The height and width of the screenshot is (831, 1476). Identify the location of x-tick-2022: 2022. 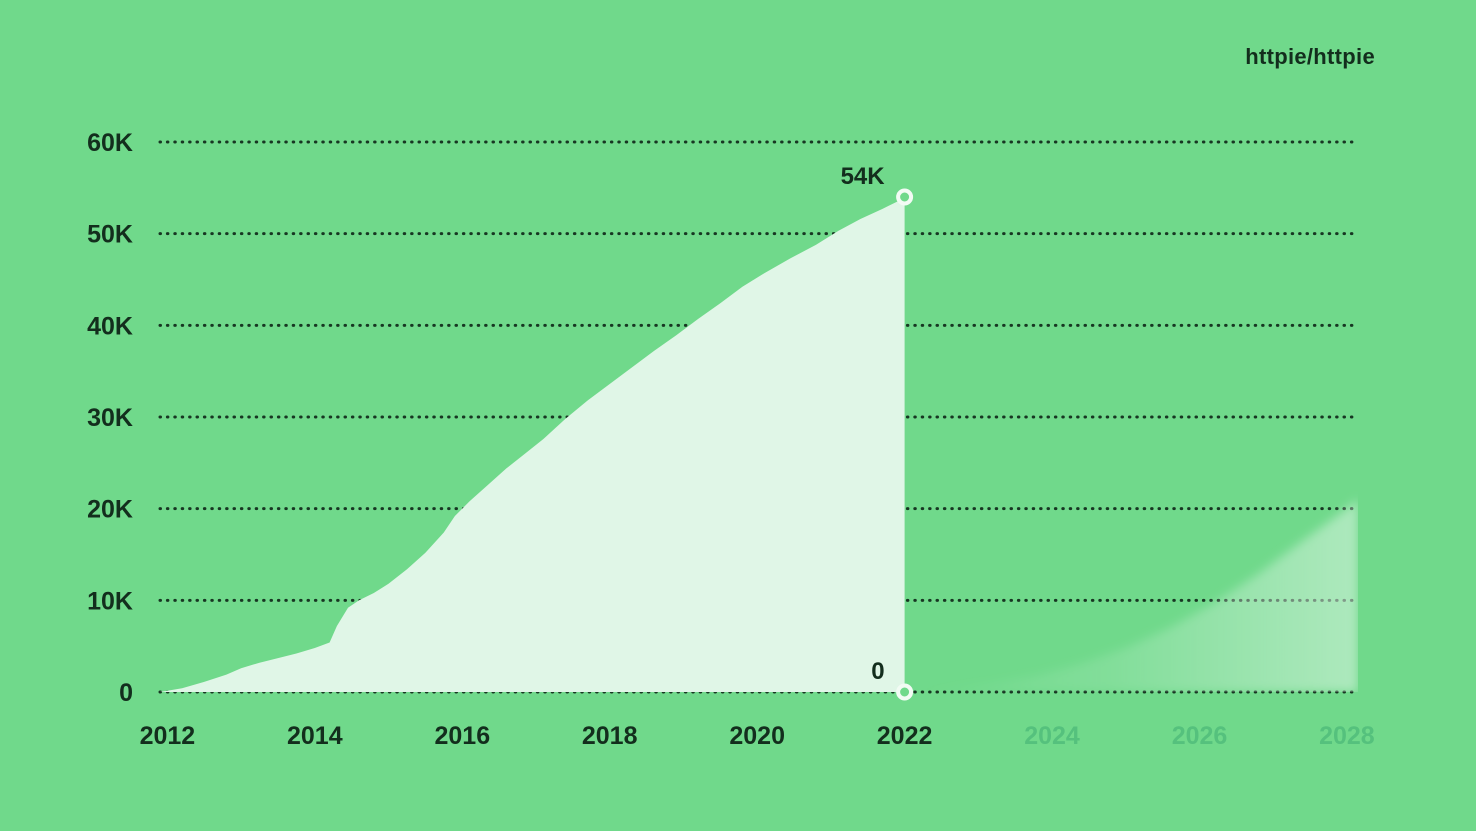
(905, 736).